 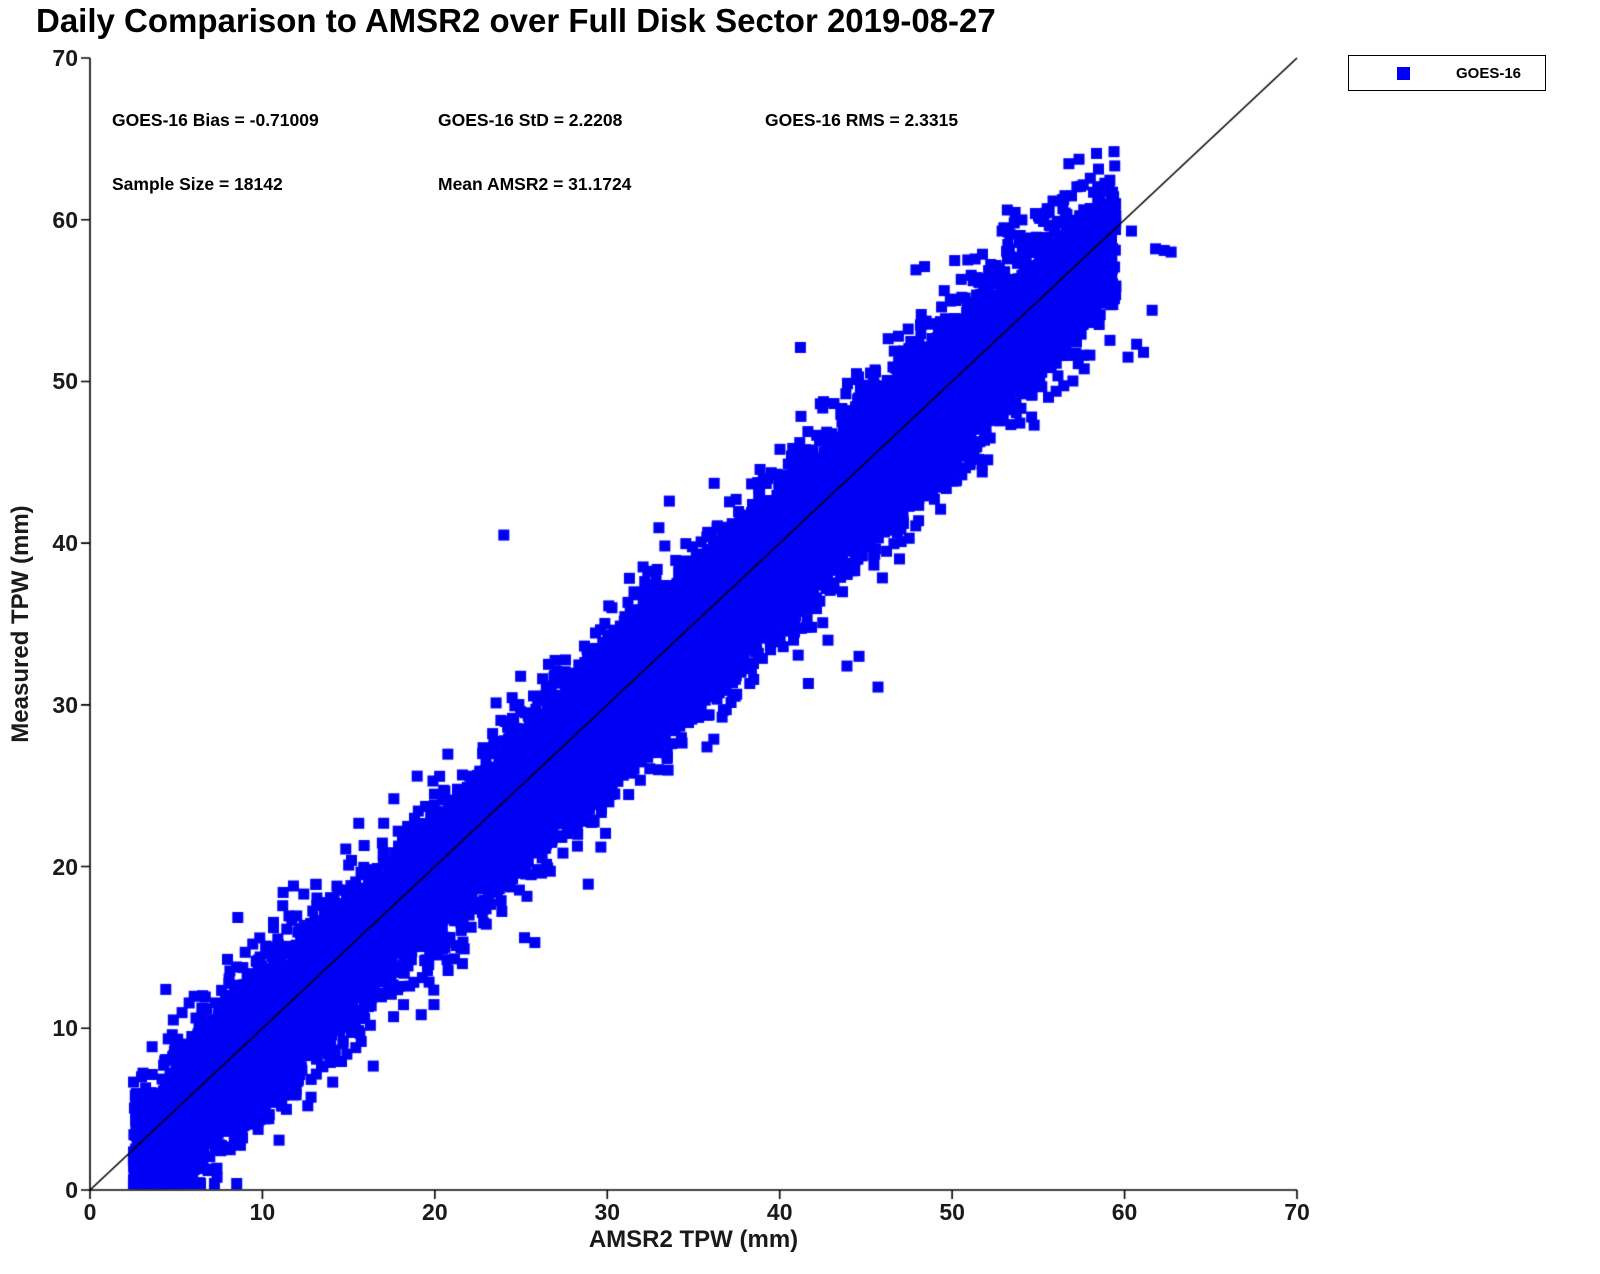 I want to click on y-tick-label-10: 10, so click(x=65, y=1028).